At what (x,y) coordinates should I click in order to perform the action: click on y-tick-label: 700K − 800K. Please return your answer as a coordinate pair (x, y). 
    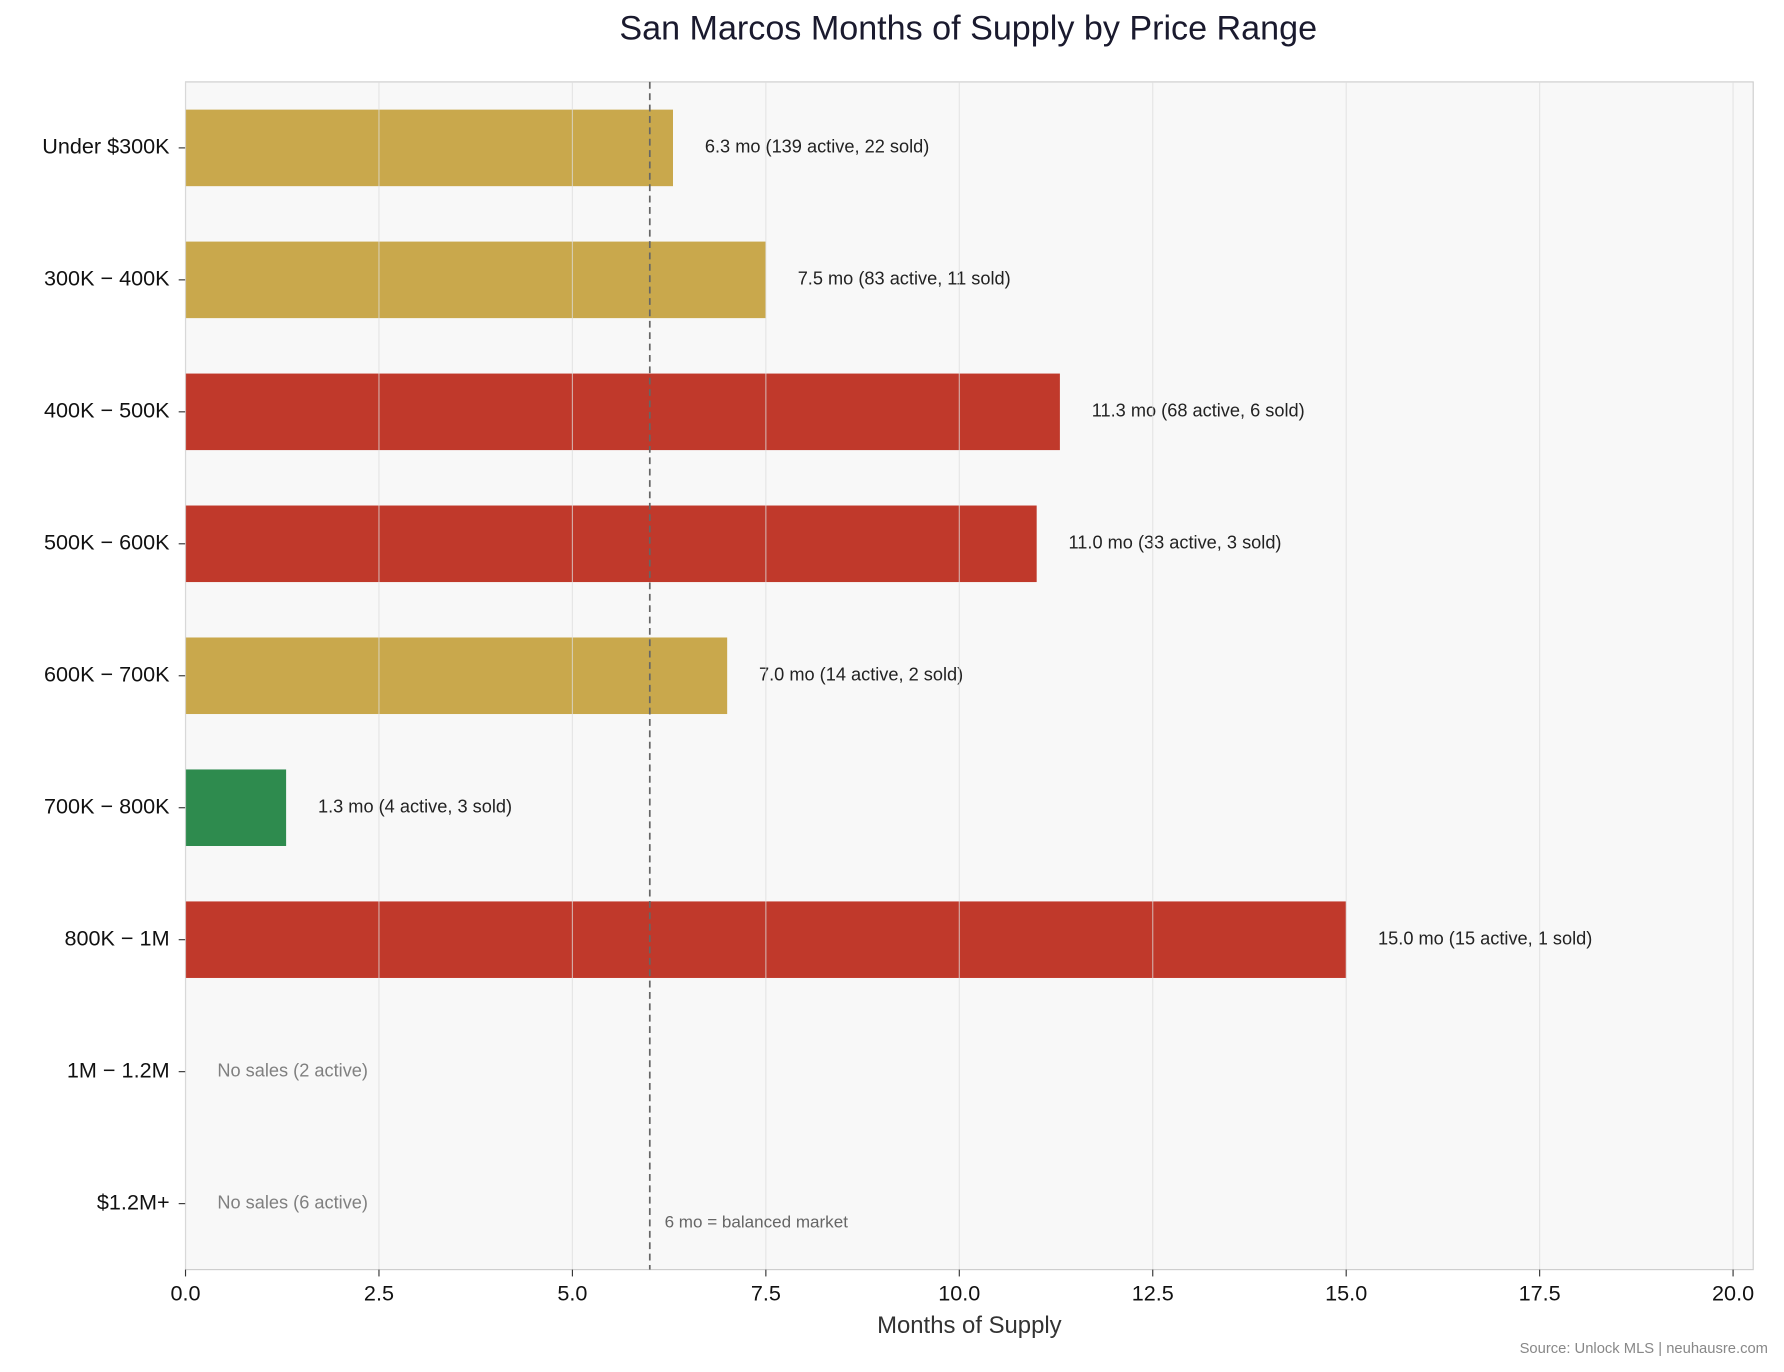
    Looking at the image, I should click on (107, 805).